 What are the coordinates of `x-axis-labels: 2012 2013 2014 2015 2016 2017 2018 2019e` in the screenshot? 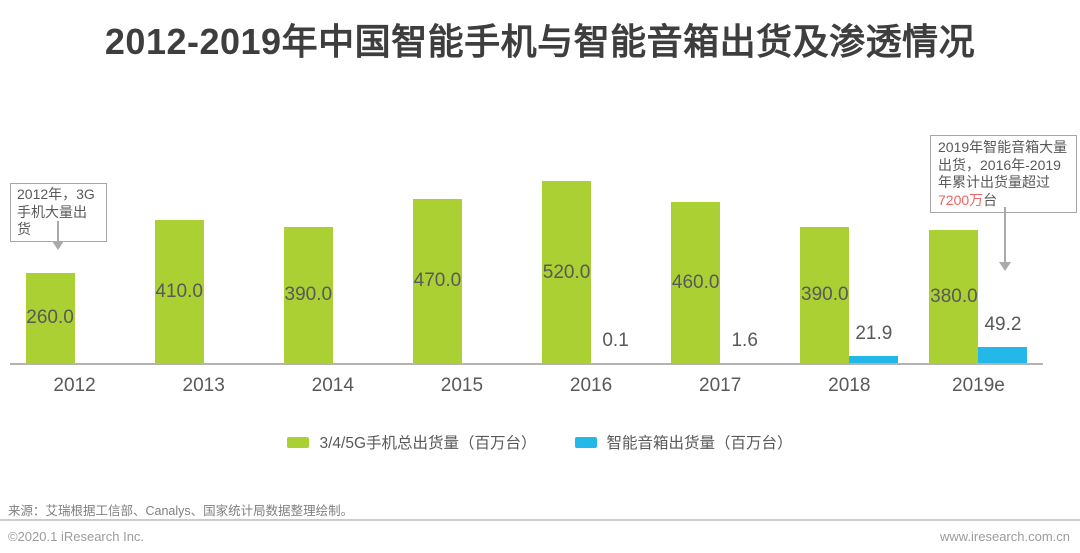 It's located at (526, 386).